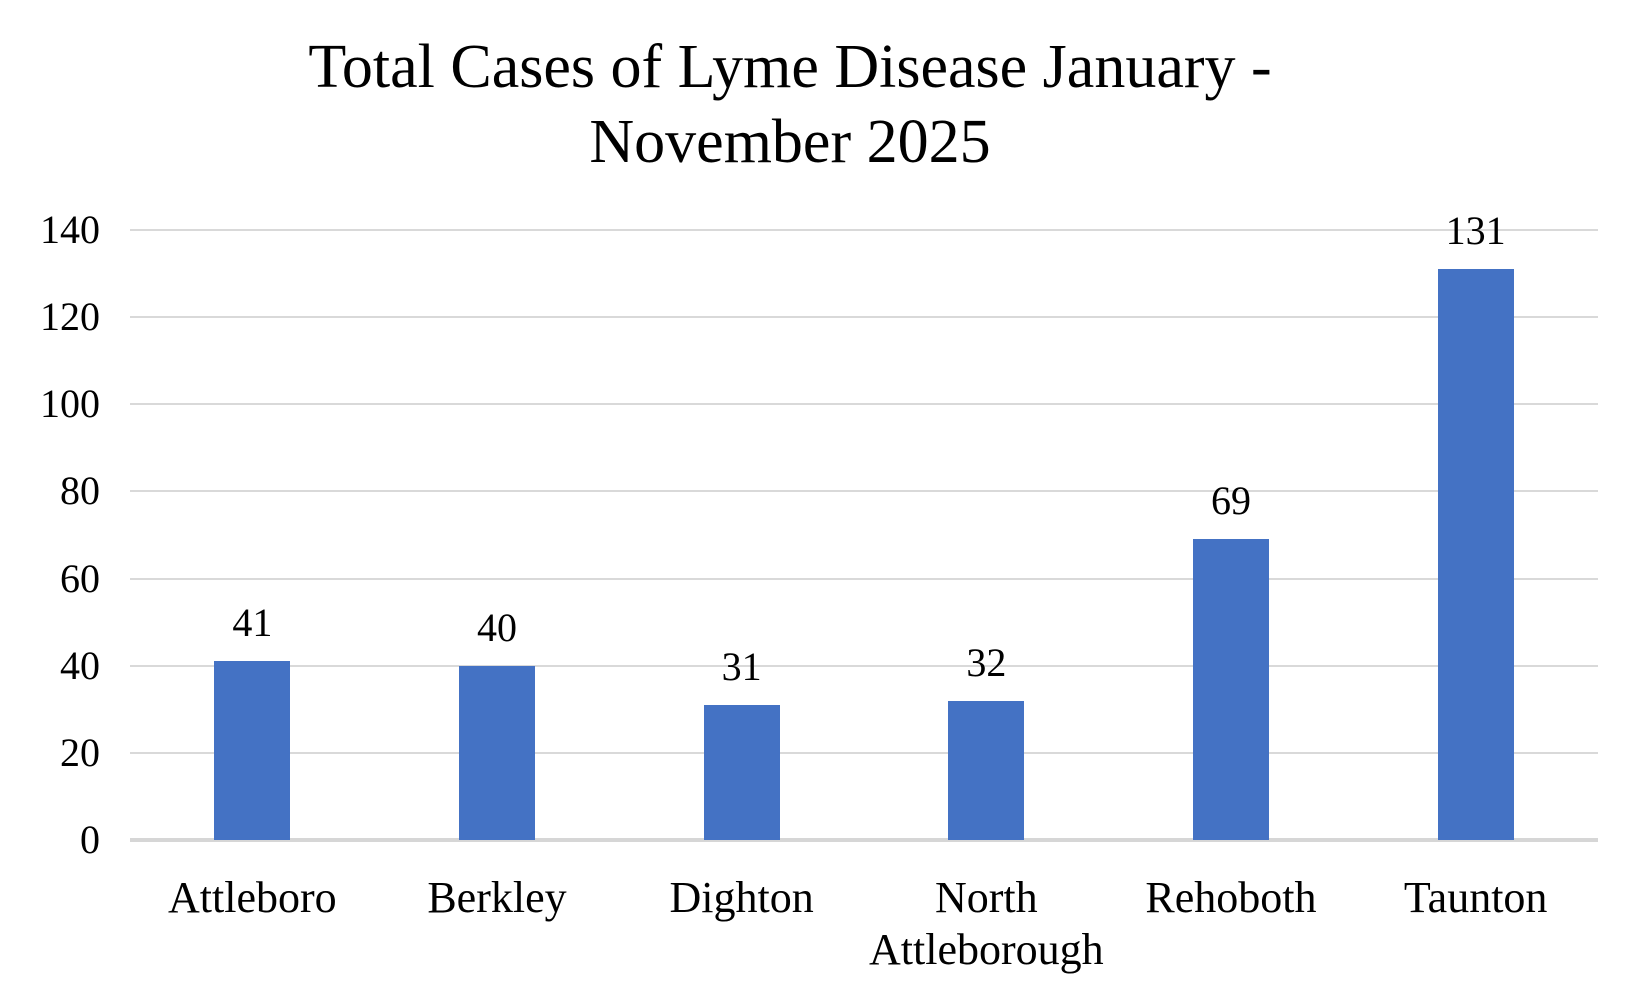  Describe the element at coordinates (252, 897) in the screenshot. I see `x-category-label-attleboro: Attleboro` at that location.